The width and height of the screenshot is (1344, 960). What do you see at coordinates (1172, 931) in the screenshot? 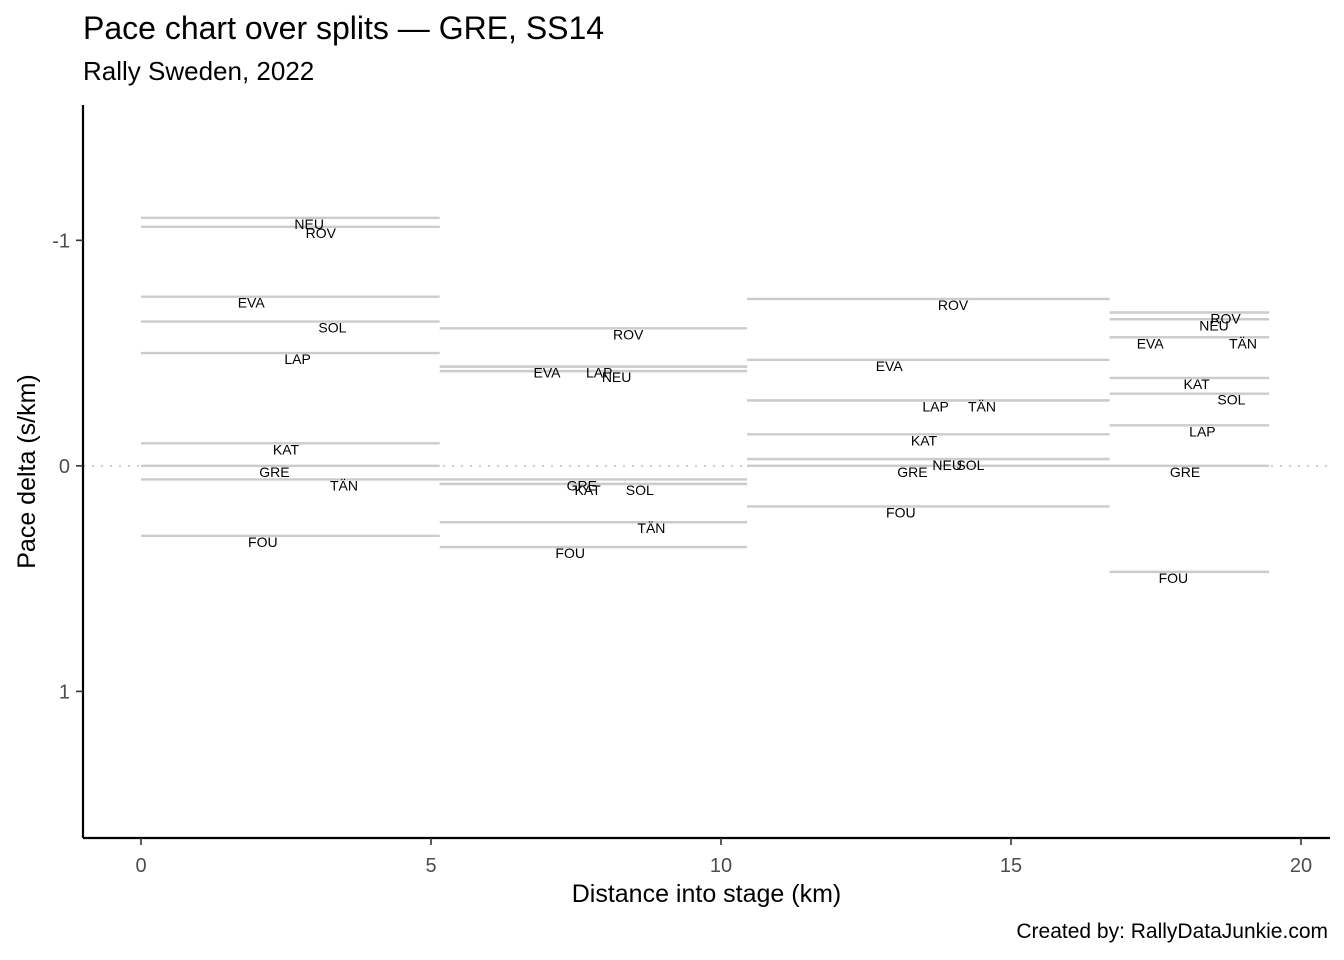
I see `chart-caption: Created by: RallyDataJunkie.com` at bounding box center [1172, 931].